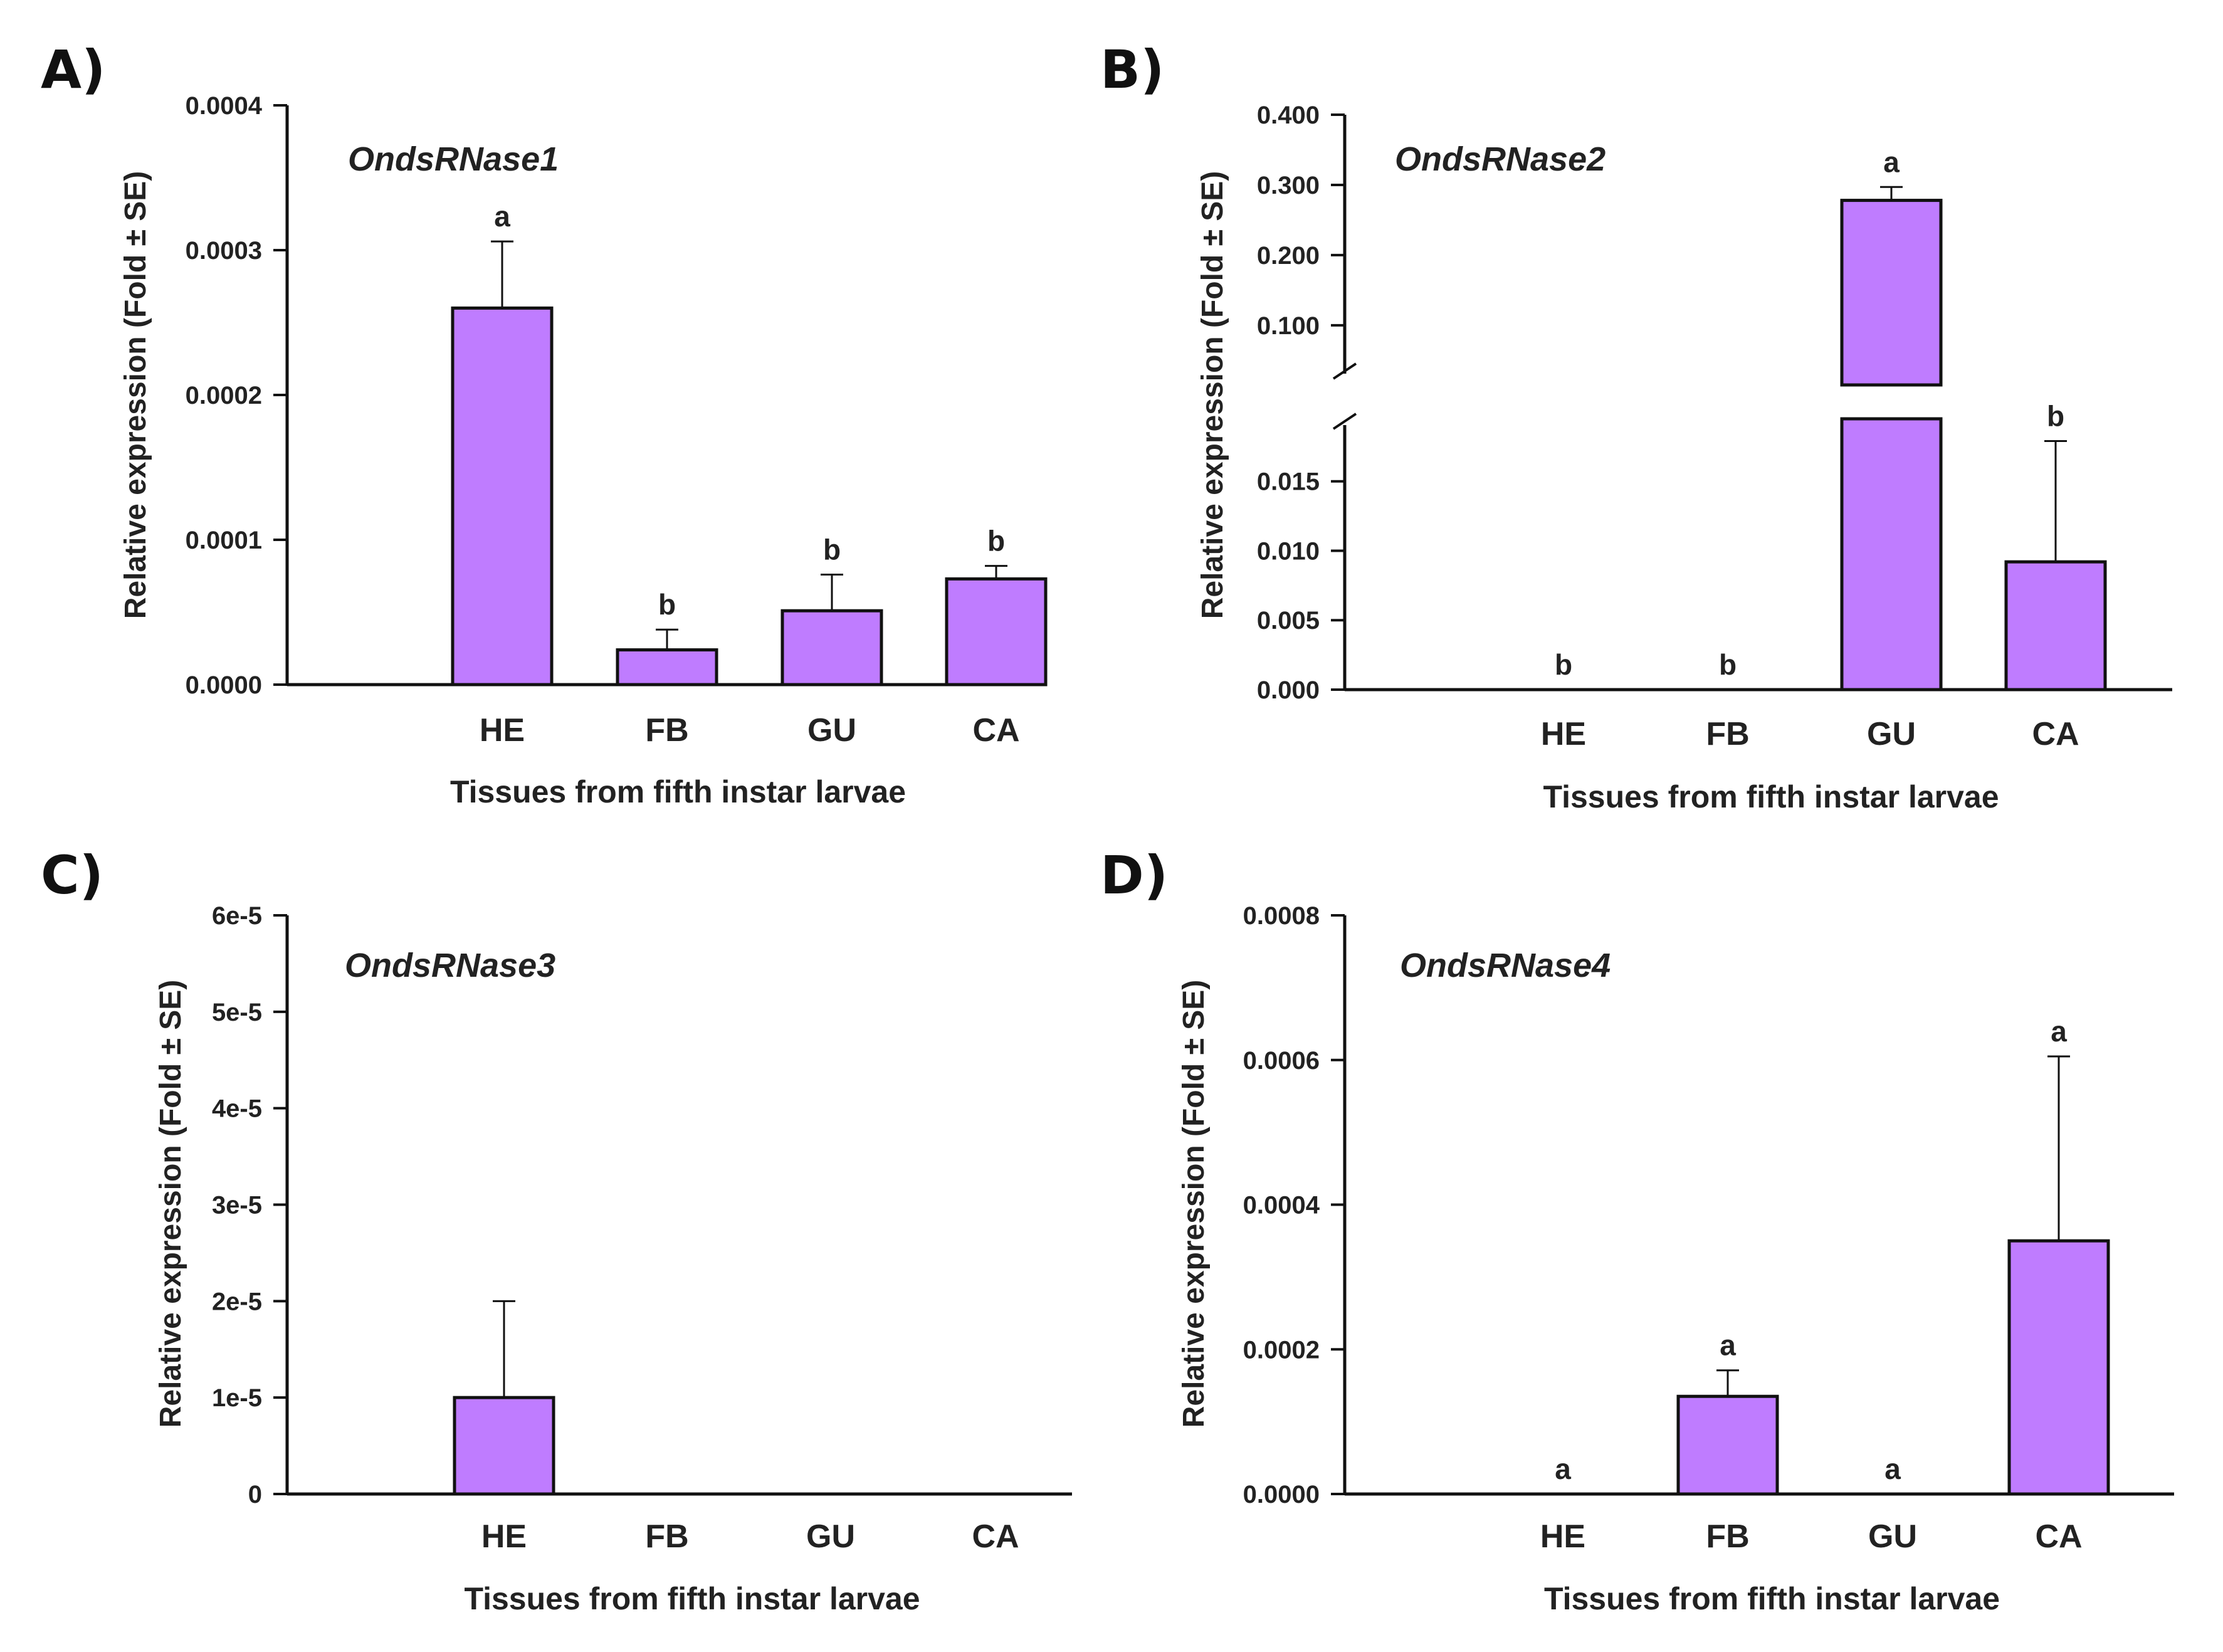 This screenshot has width=2223, height=1652. I want to click on gene-title: OndsRNase4, so click(1505, 965).